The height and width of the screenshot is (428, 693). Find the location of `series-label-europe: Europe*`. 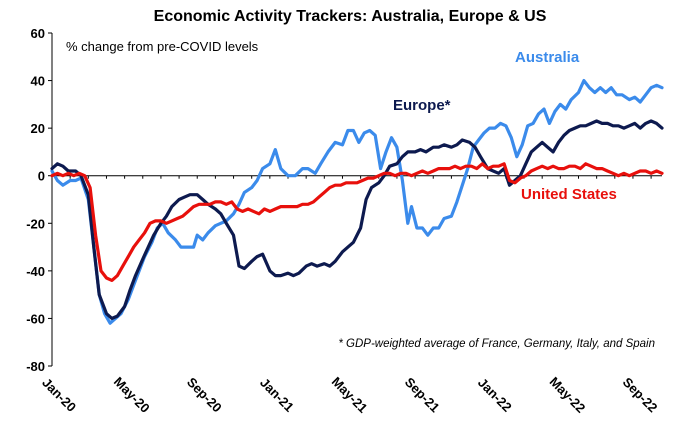

series-label-europe: Europe* is located at coordinates (422, 105).